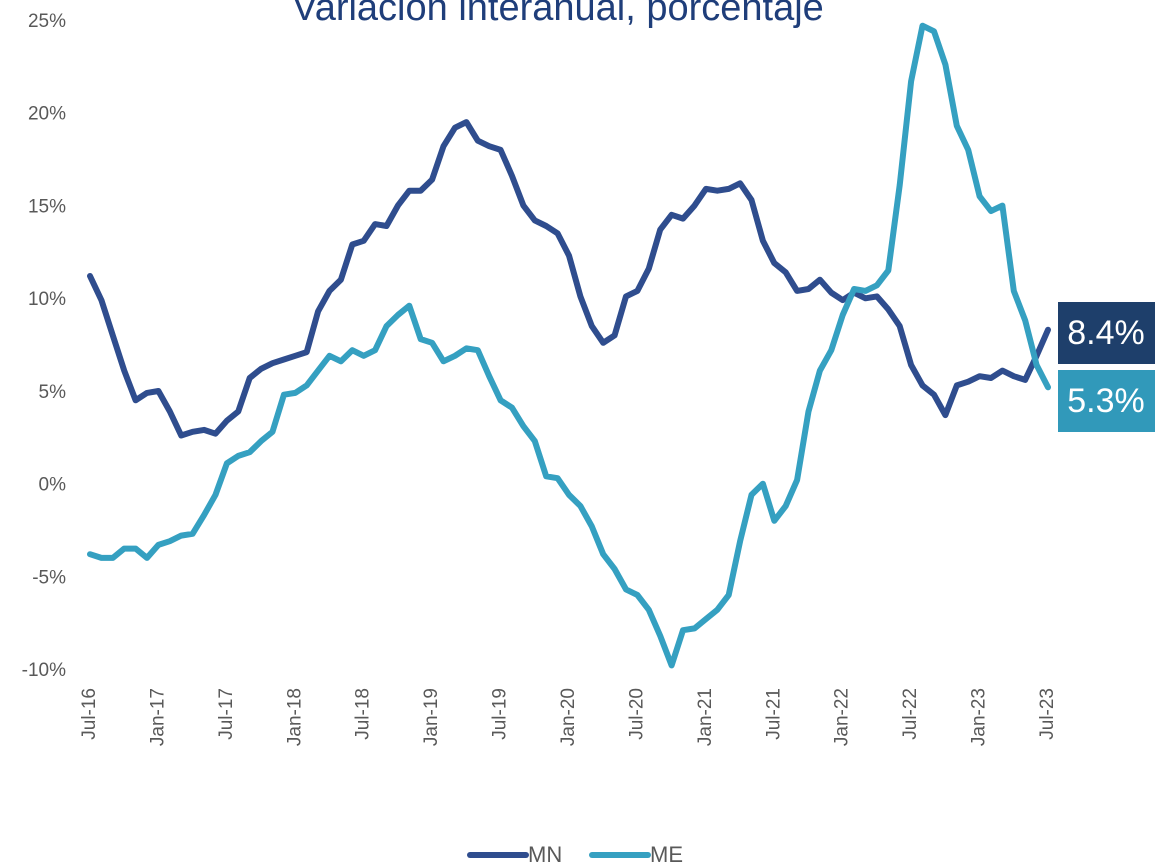  What do you see at coordinates (558, 14) in the screenshot?
I see `chart-title: Variación interanual, porcentaje` at bounding box center [558, 14].